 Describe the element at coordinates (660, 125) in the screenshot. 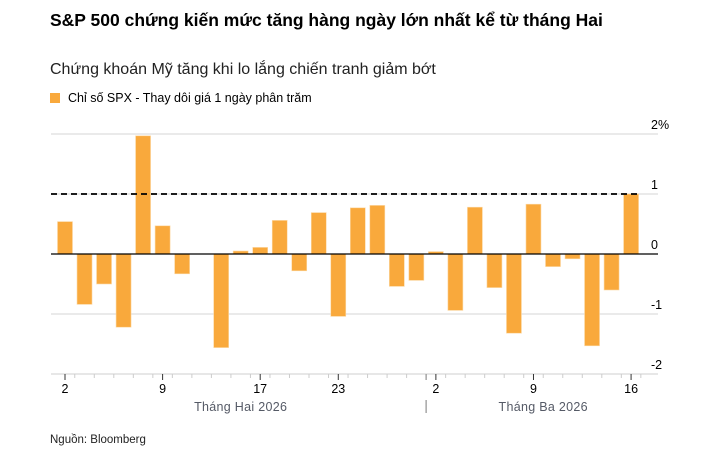

I see `y-tick-label: 2%` at that location.